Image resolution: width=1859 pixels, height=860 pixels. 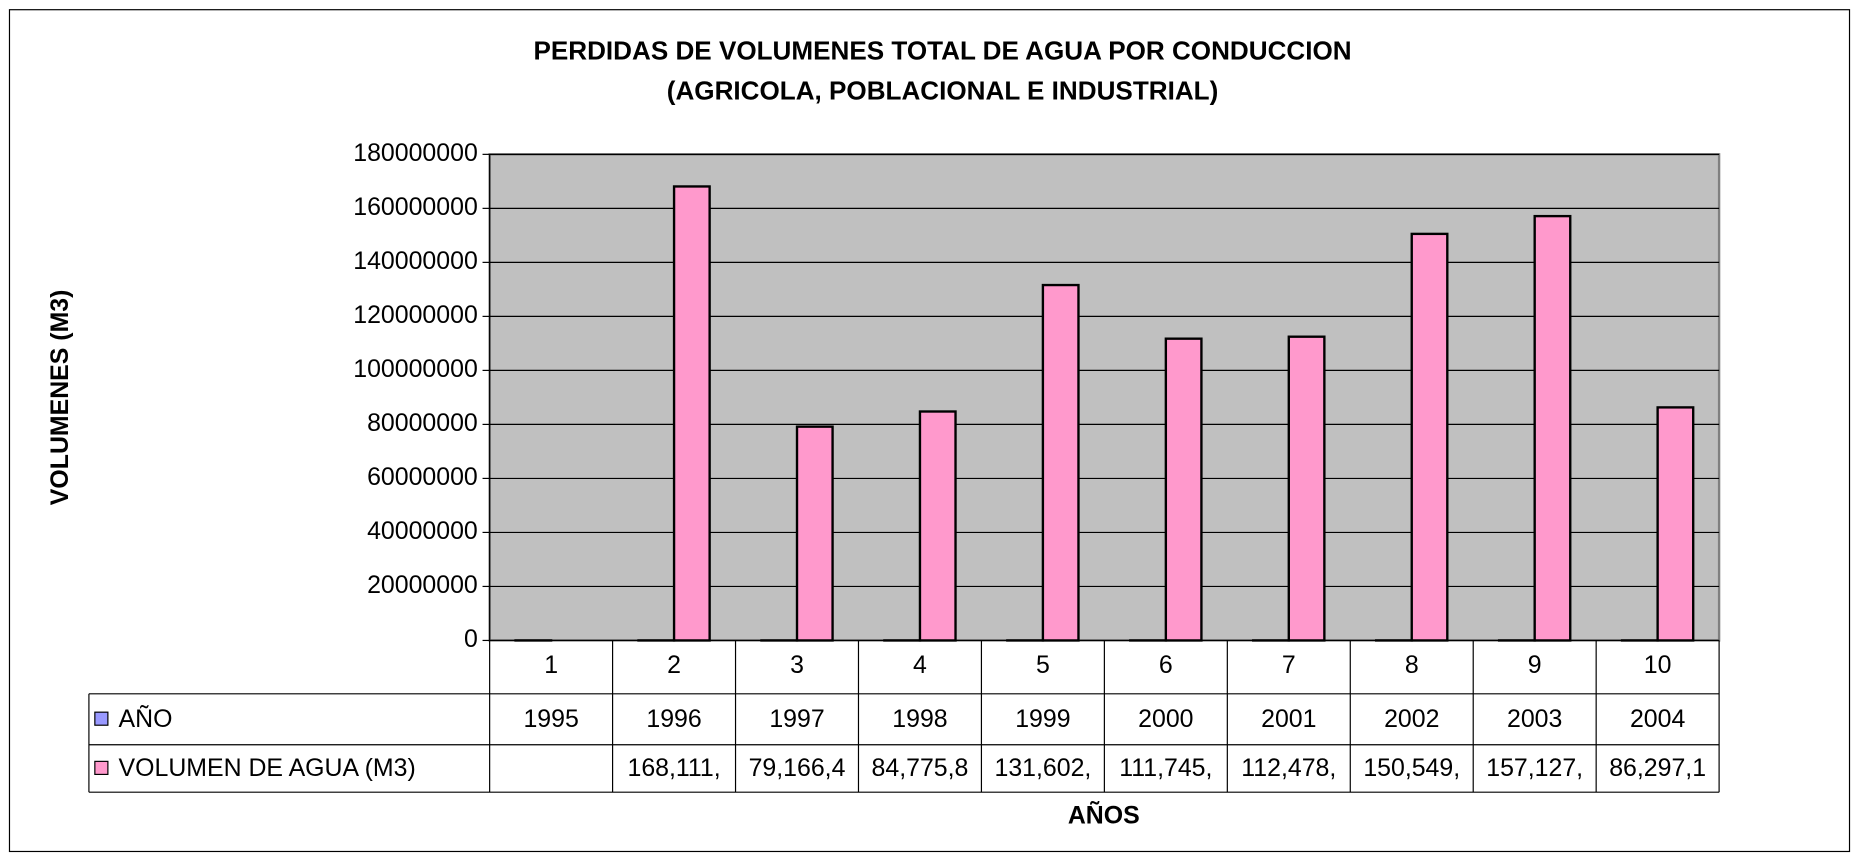 I want to click on table-value: 2003, so click(x=1534, y=719).